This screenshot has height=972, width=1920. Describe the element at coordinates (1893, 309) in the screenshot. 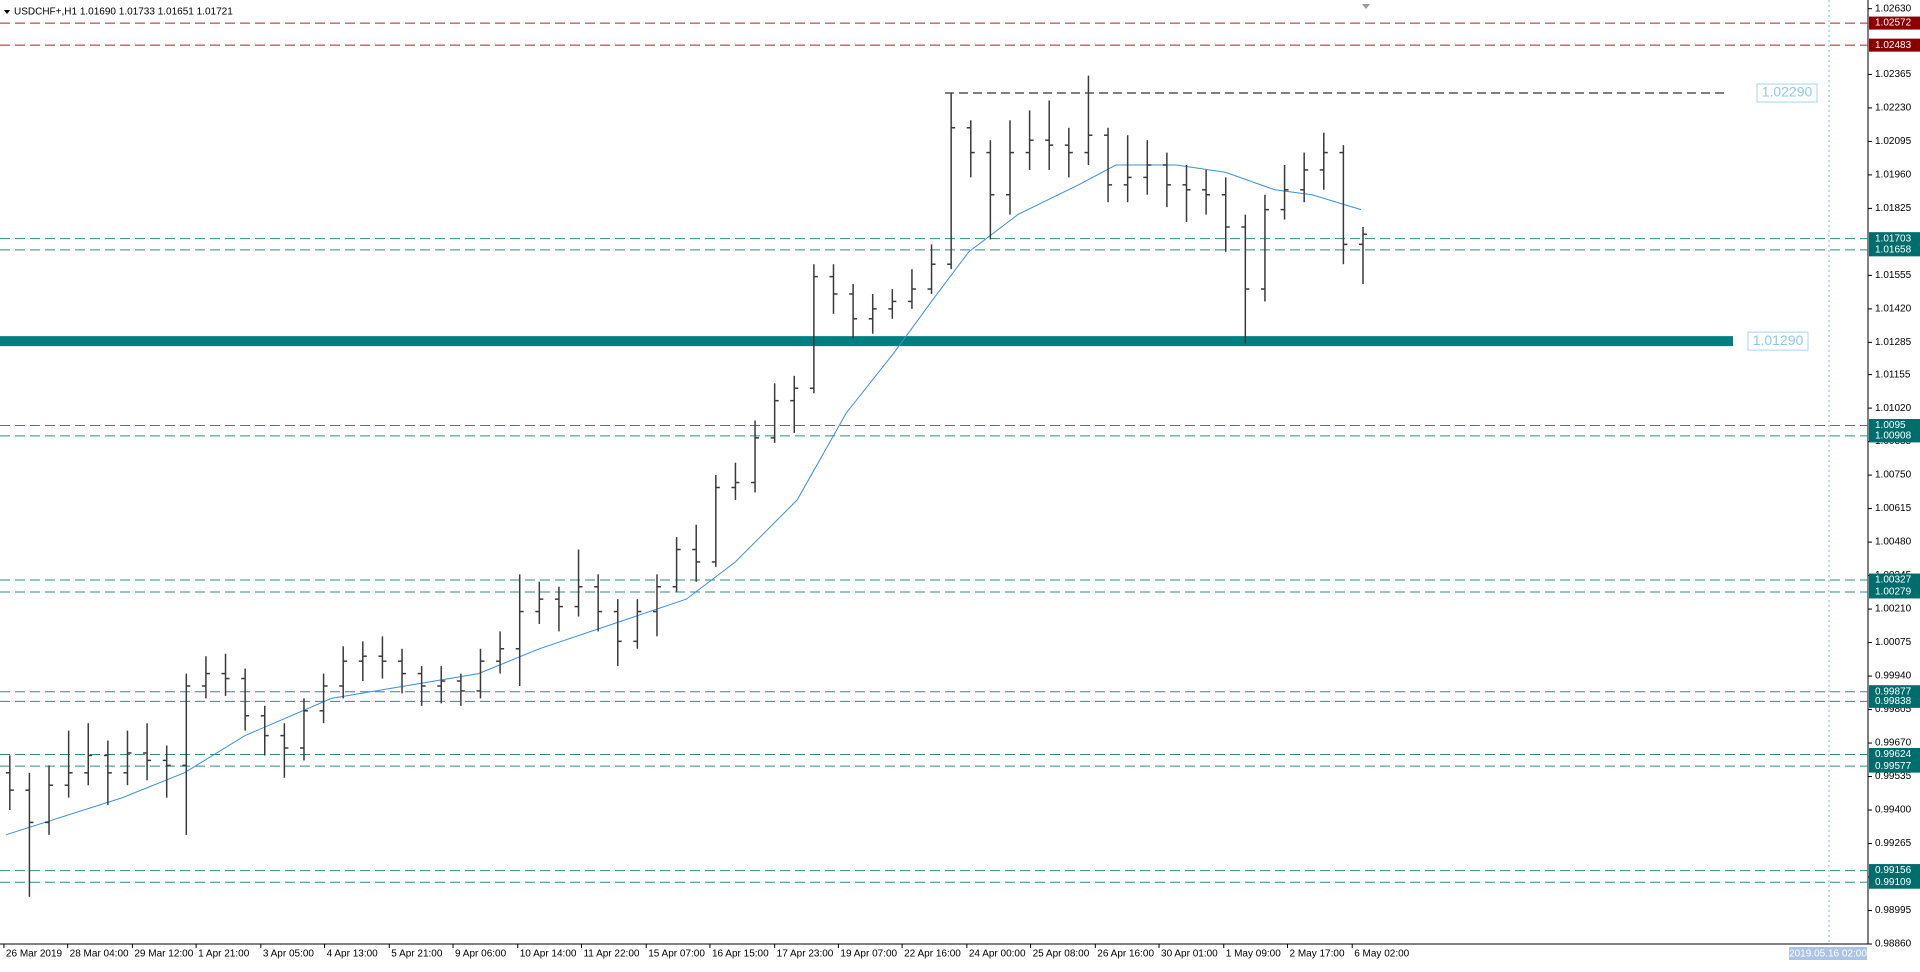

I see `y-tick-label: 1.01420` at that location.